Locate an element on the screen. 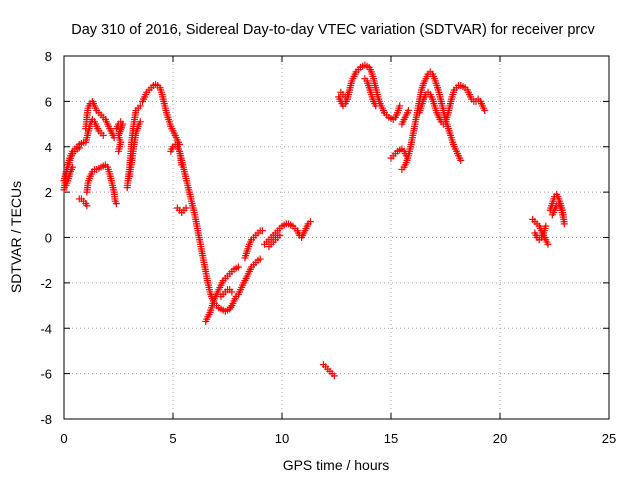 The width and height of the screenshot is (640, 480). y-tick-label: -6 is located at coordinates (46, 374).